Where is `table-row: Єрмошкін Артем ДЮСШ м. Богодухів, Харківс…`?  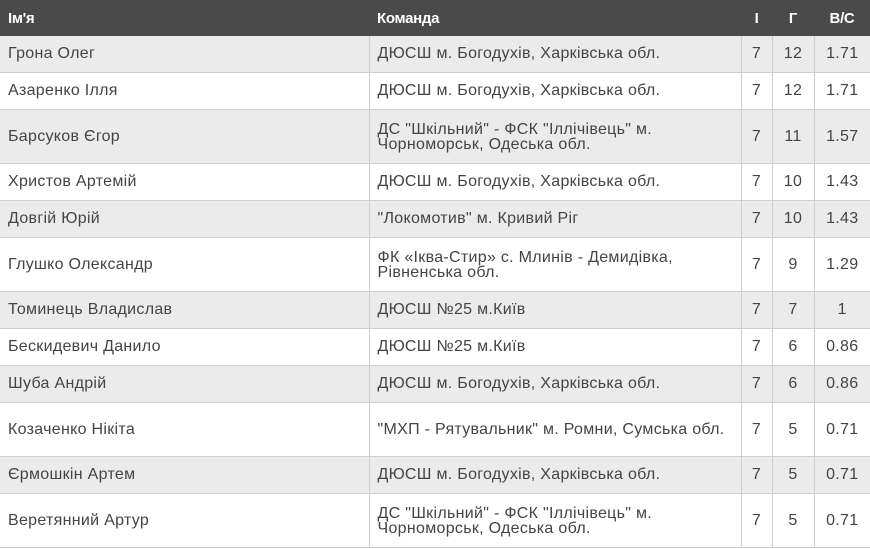
table-row: Єрмошкін Артем ДЮСШ м. Богодухів, Харківс… is located at coordinates (435, 475).